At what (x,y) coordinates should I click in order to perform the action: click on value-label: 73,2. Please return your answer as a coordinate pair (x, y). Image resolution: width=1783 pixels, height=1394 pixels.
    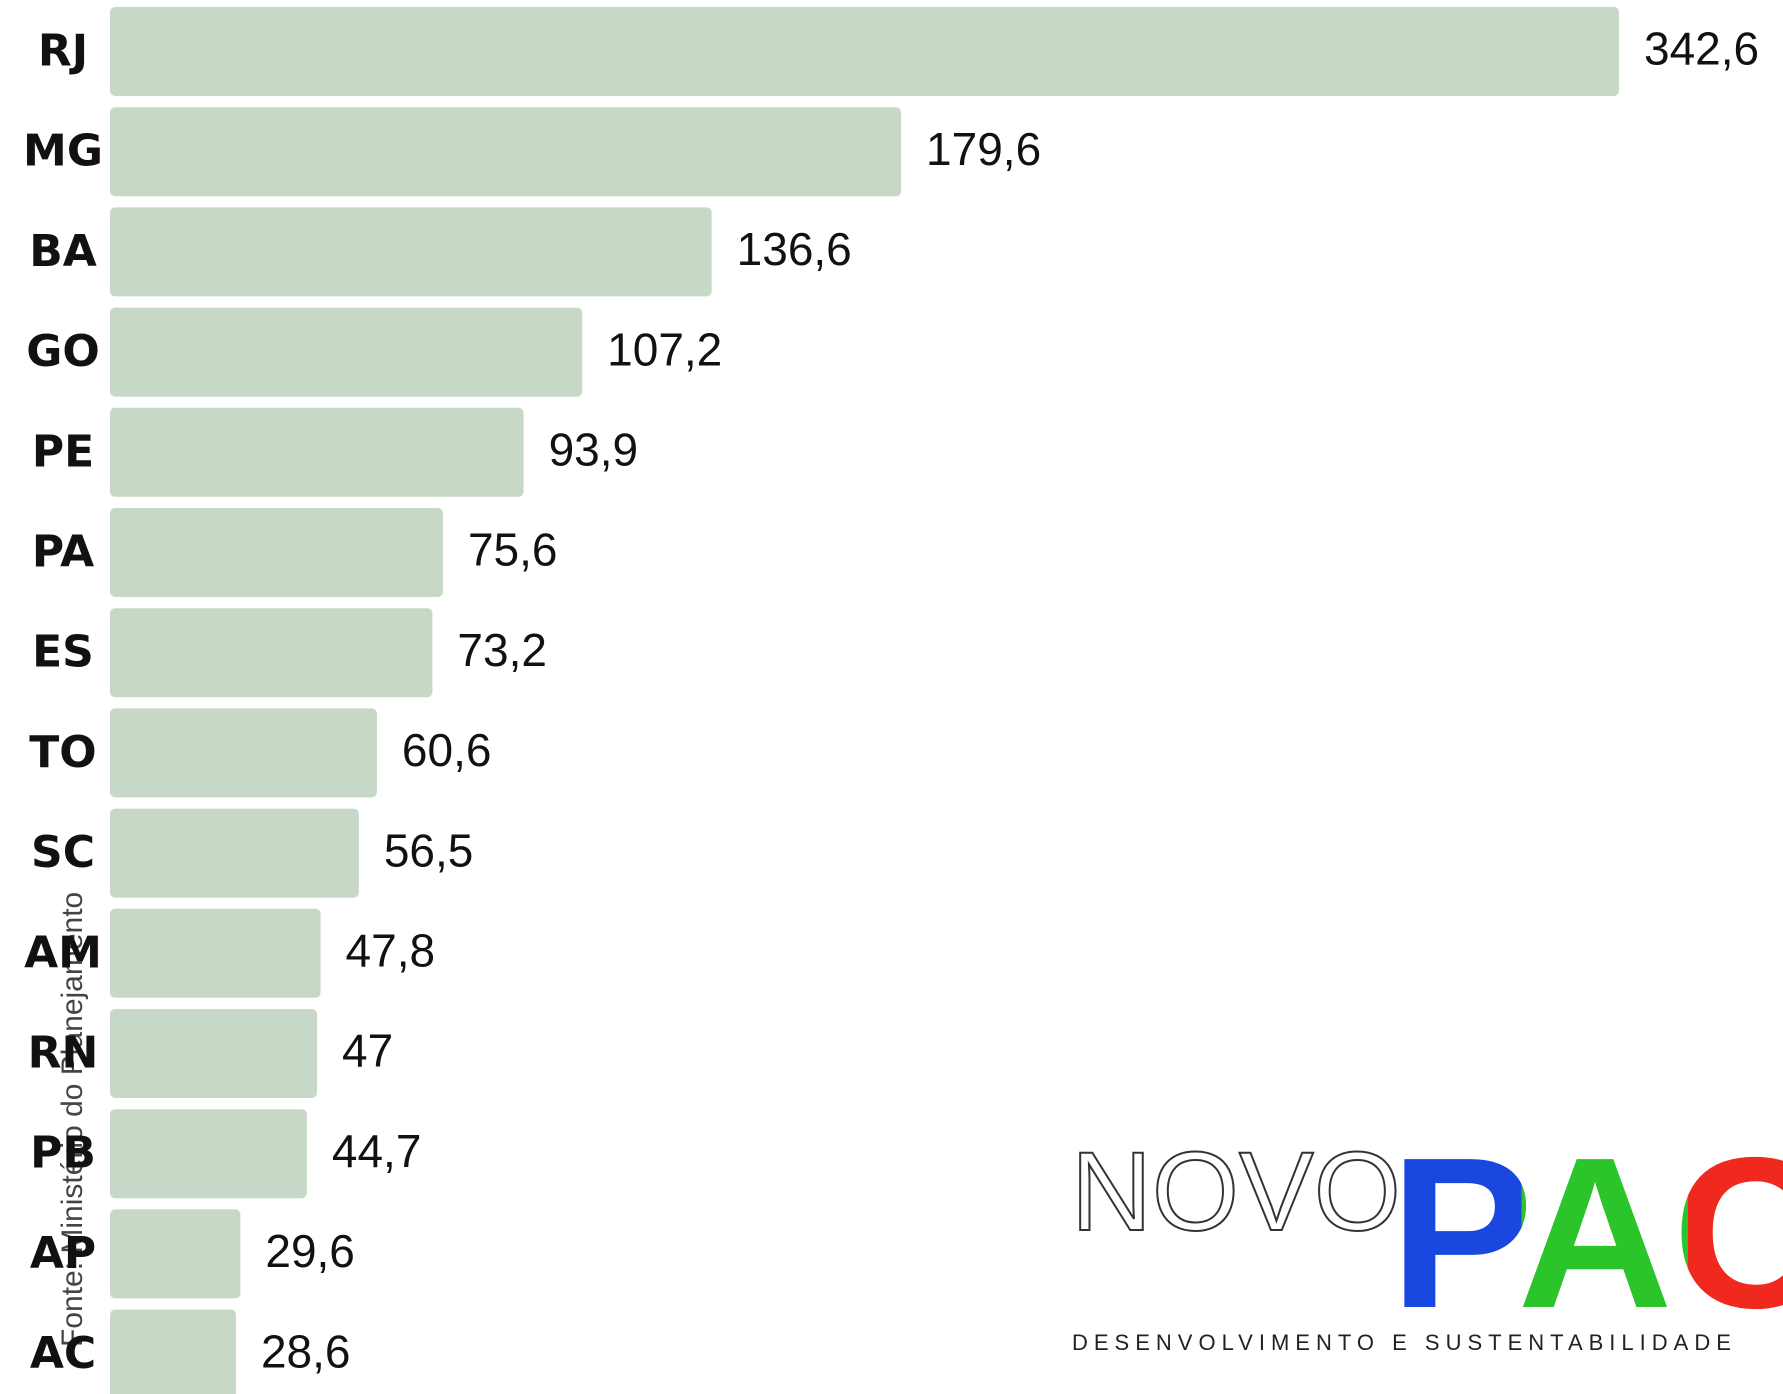
    Looking at the image, I should click on (502, 650).